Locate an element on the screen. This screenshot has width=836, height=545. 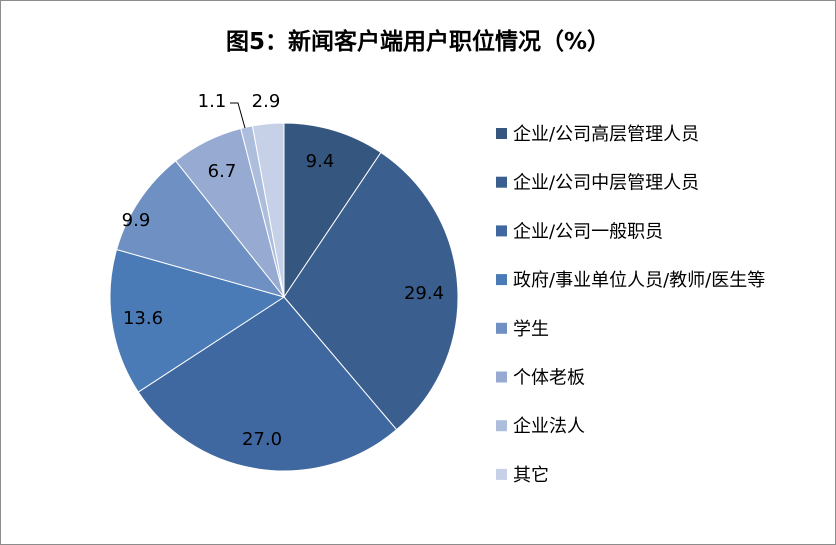
legend-label: 政府/事业单位人员/教师/医生等 is located at coordinates (639, 280).